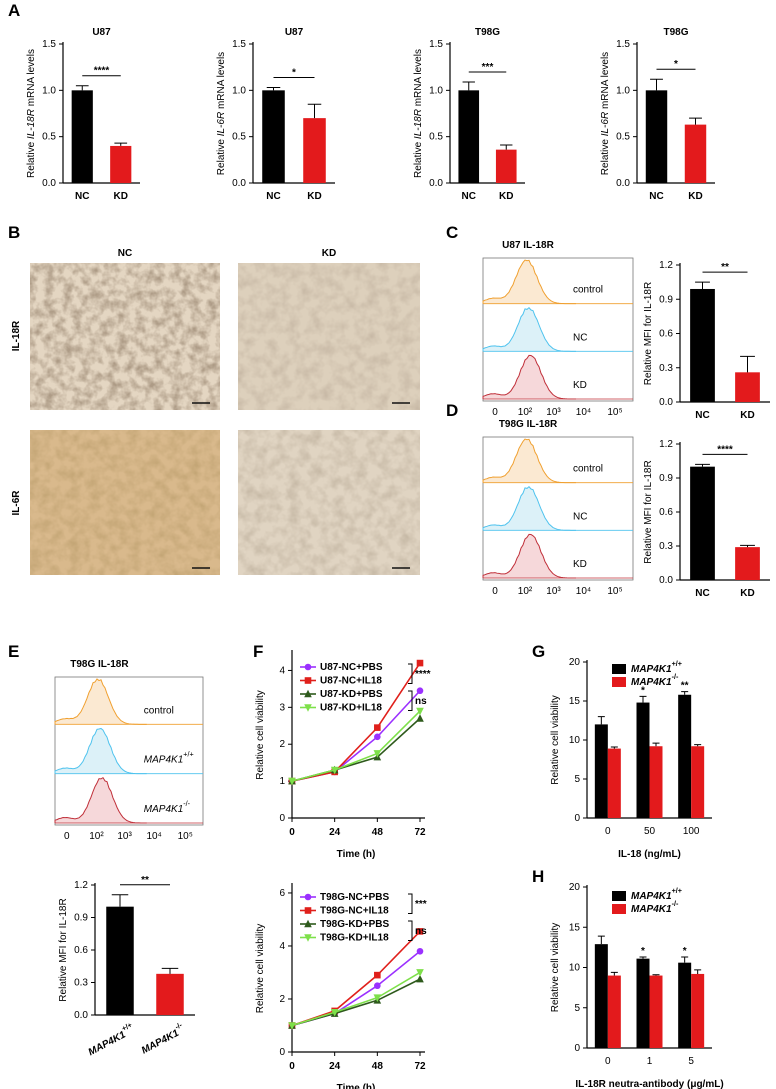  Describe the element at coordinates (282, 893) in the screenshot. I see `y-tick-label: 6` at that location.